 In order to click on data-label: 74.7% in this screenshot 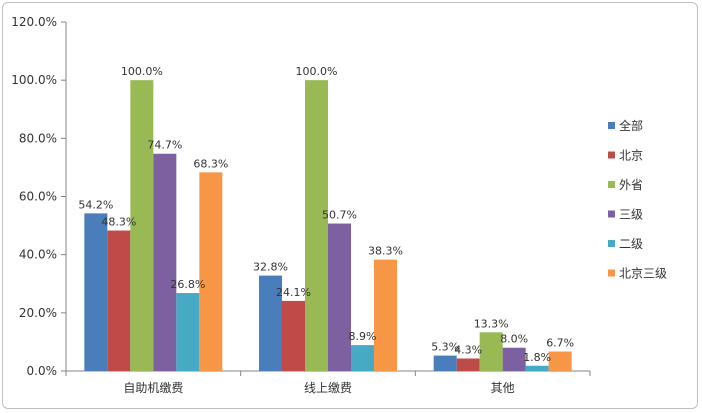, I will do `click(164, 145)`.